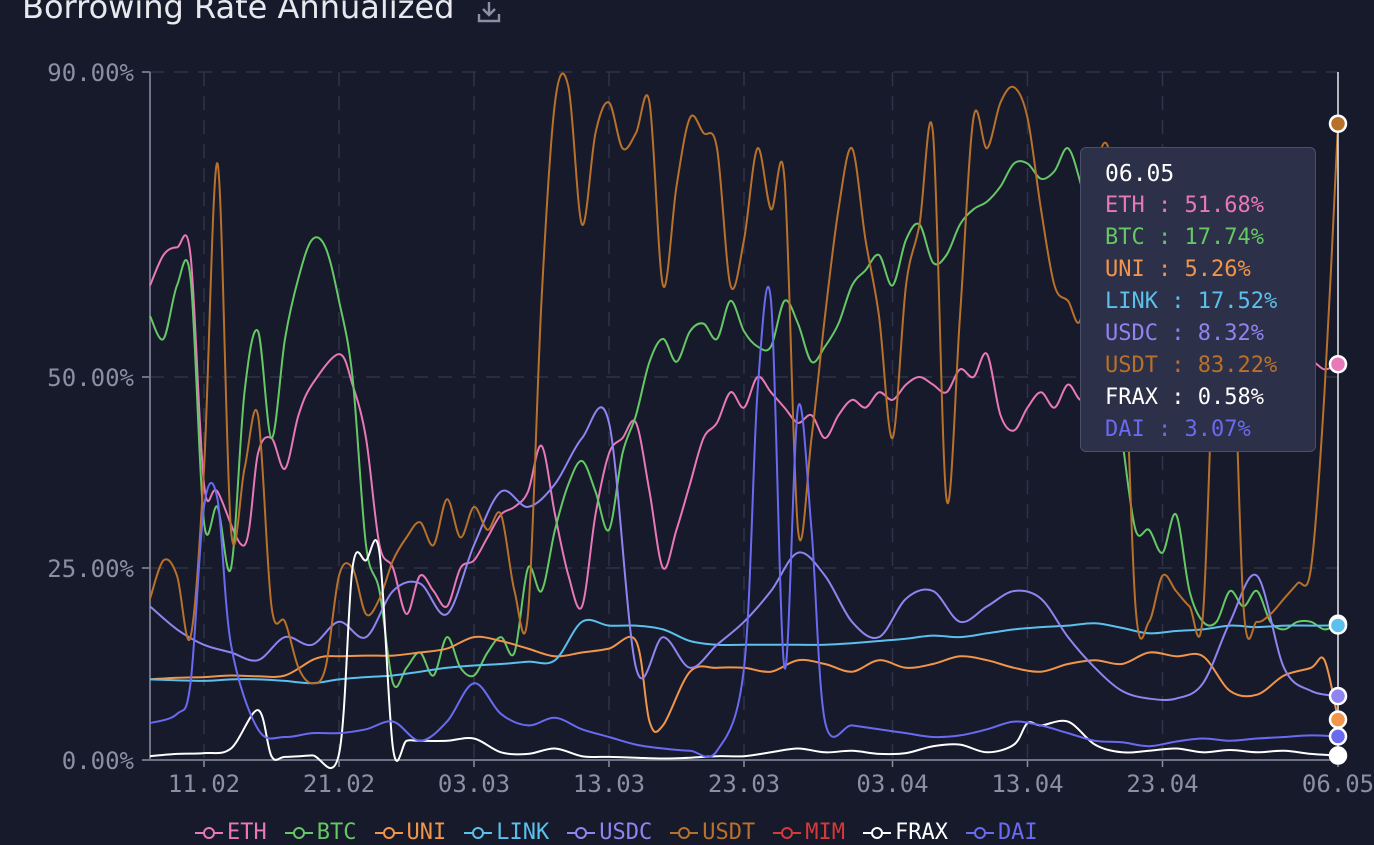 The height and width of the screenshot is (845, 1374). I want to click on legend-label: ETH, so click(247, 832).